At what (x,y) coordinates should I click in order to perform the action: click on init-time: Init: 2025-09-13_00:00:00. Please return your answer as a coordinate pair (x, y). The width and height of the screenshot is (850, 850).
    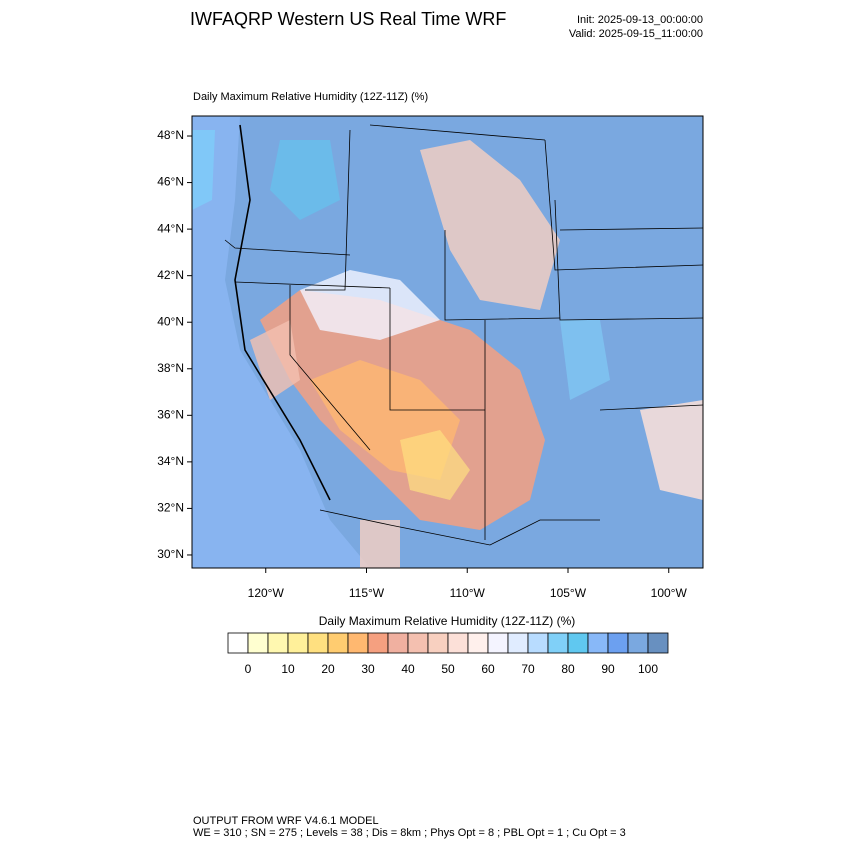
    Looking at the image, I should click on (640, 20).